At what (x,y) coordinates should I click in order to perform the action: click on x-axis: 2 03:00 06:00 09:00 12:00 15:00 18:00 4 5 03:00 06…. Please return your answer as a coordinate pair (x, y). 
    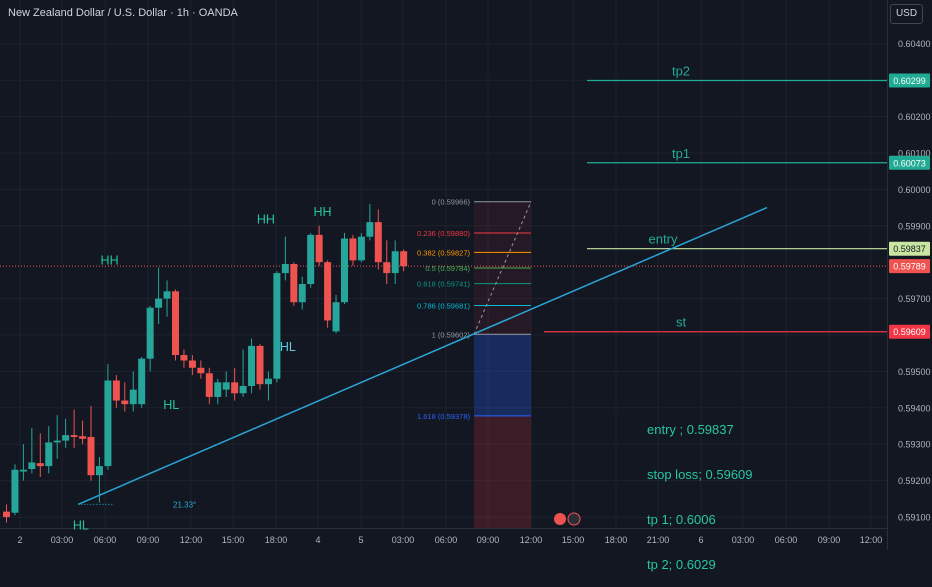
    Looking at the image, I should click on (449, 540).